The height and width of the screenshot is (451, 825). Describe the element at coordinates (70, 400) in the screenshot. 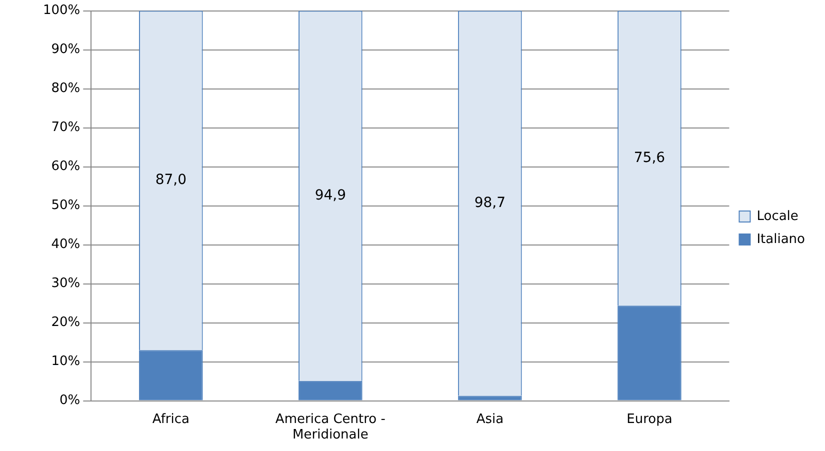

I see `y-tick-label: 0%` at that location.